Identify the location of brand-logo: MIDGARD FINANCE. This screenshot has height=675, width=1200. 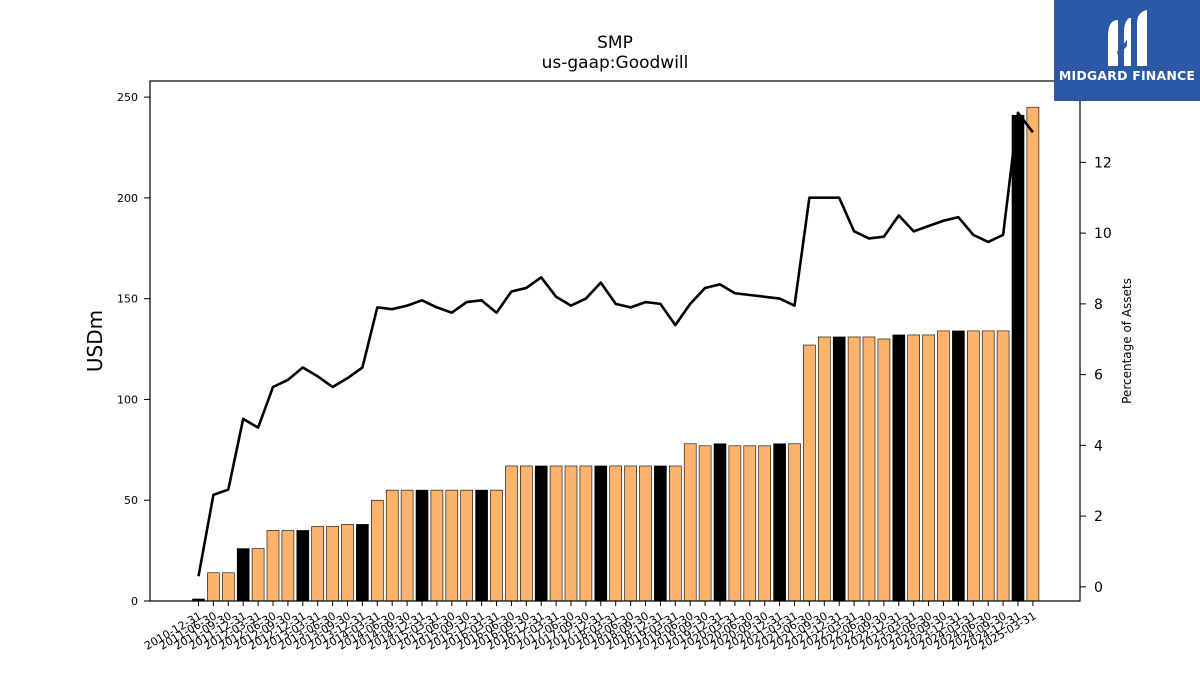
(1127, 50).